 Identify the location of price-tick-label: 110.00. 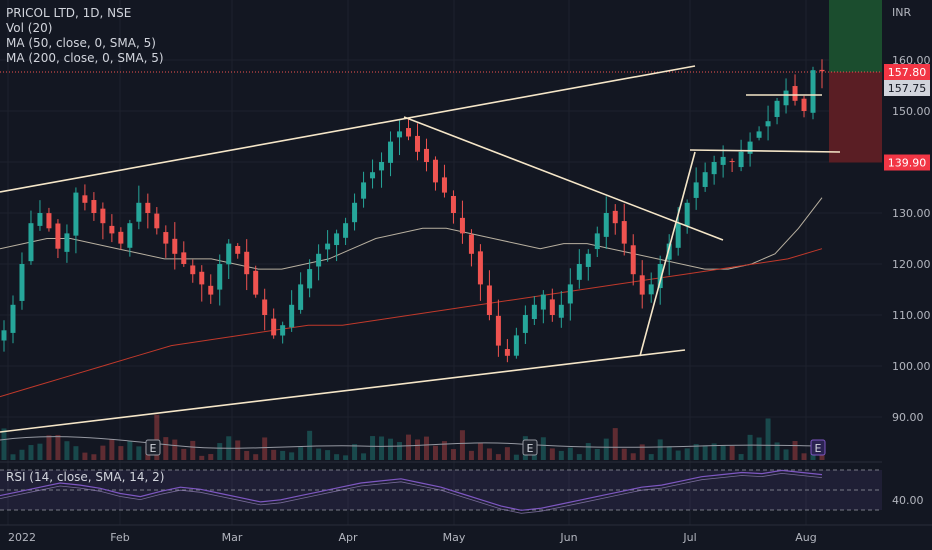
(911, 315).